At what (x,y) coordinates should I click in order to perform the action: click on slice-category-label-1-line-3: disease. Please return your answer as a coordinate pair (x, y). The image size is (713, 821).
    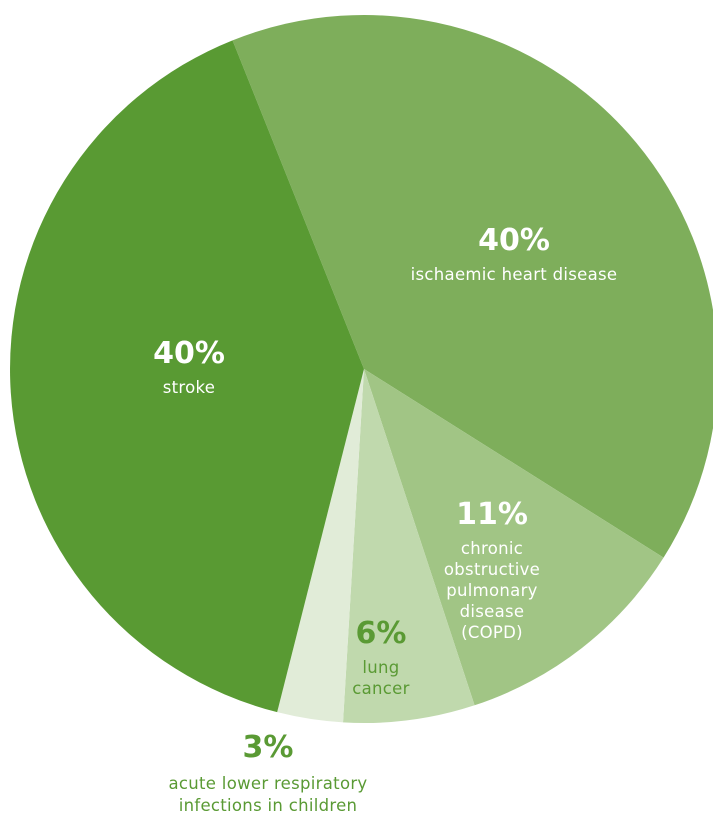
    Looking at the image, I should click on (492, 611).